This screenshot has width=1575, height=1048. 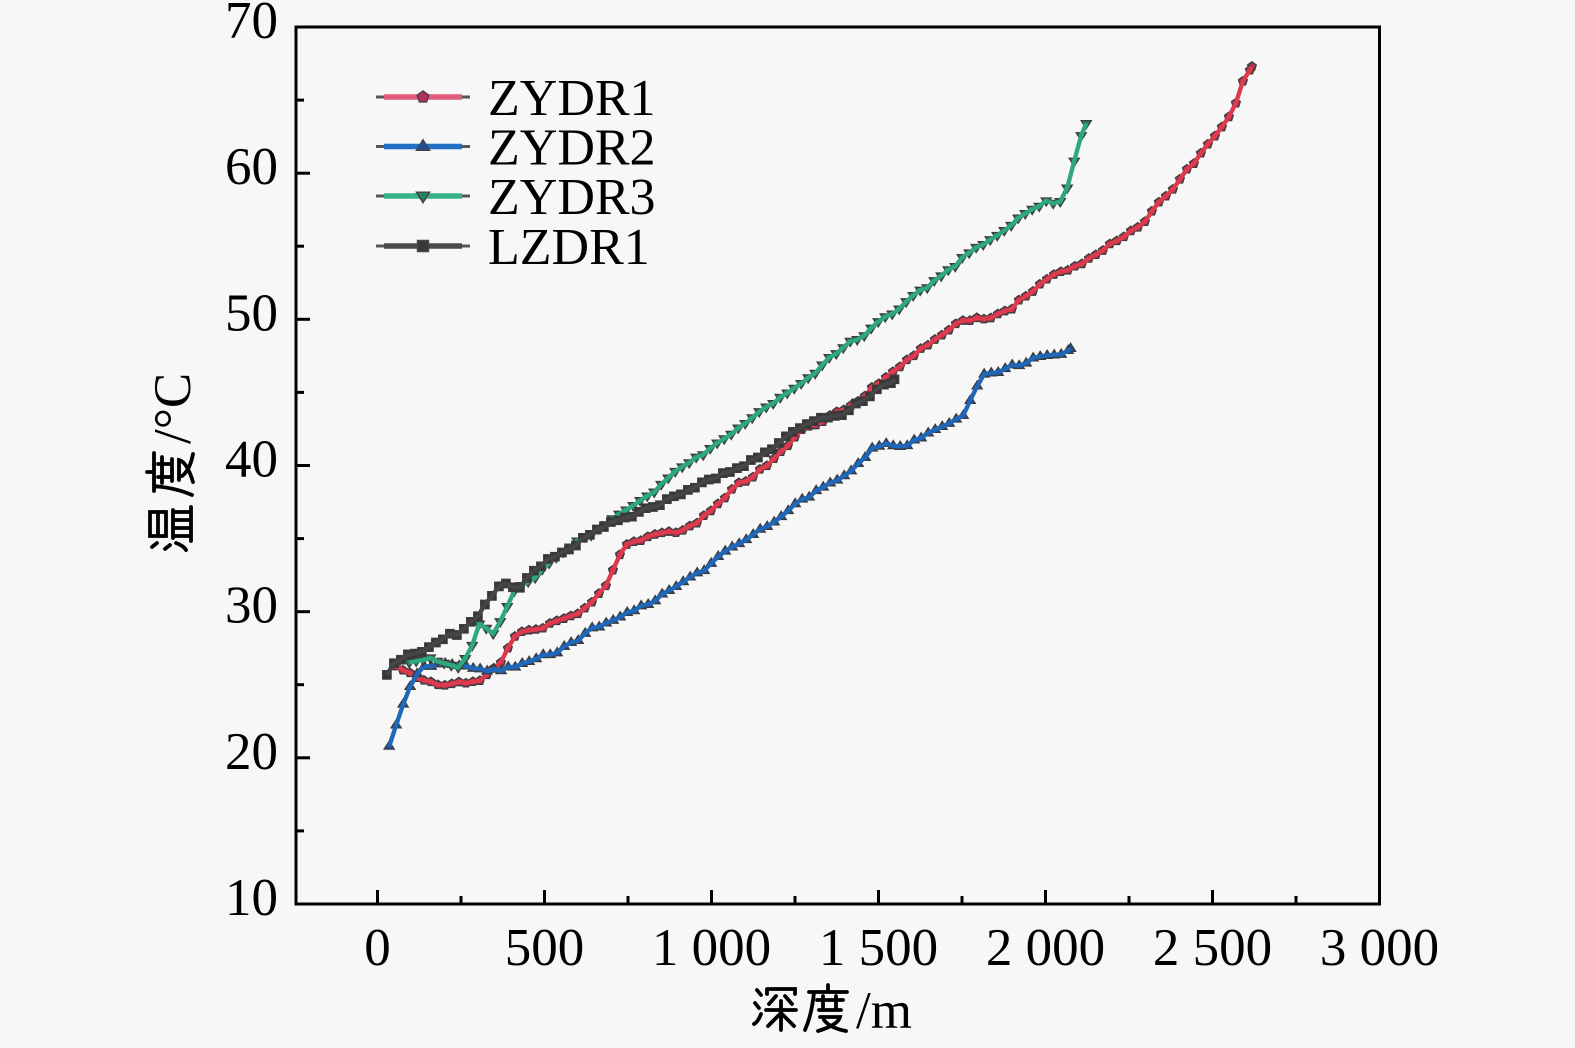 What do you see at coordinates (173, 408) in the screenshot?
I see `svg-text: /°C` at bounding box center [173, 408].